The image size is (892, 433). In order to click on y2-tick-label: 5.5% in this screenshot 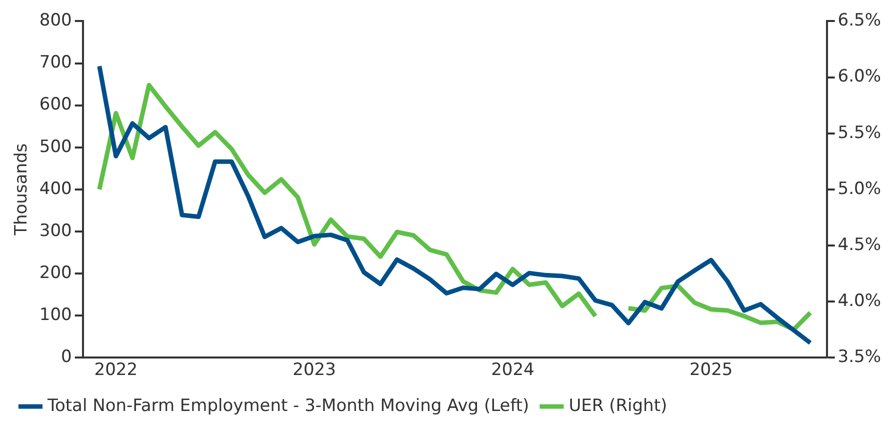, I will do `click(860, 132)`.